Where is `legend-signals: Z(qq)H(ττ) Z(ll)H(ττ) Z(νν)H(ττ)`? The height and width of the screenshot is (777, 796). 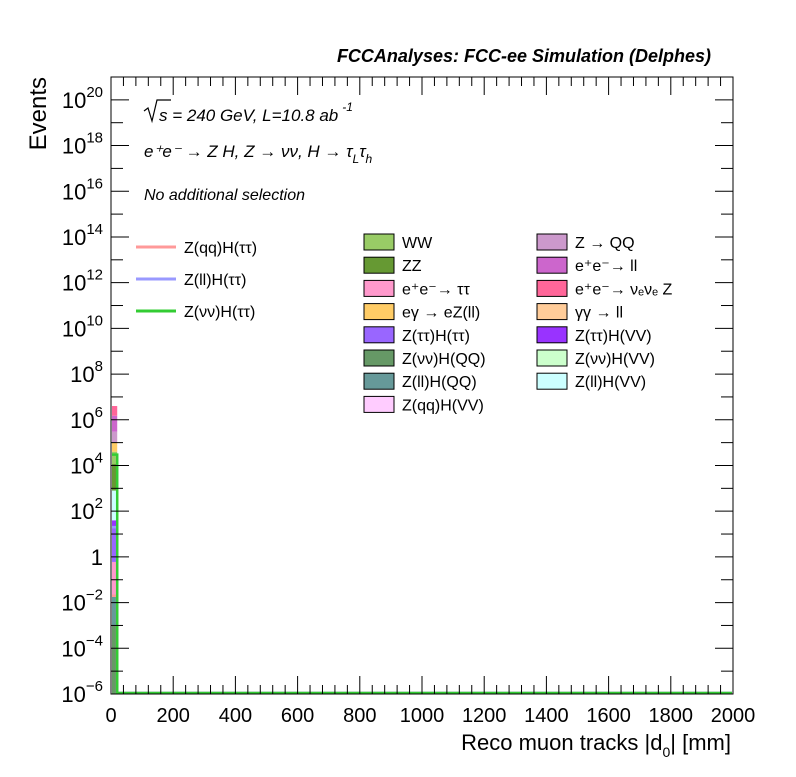
legend-signals: Z(qq)H(ττ) Z(ll)H(ττ) Z(νν)H(ττ) is located at coordinates (196, 280).